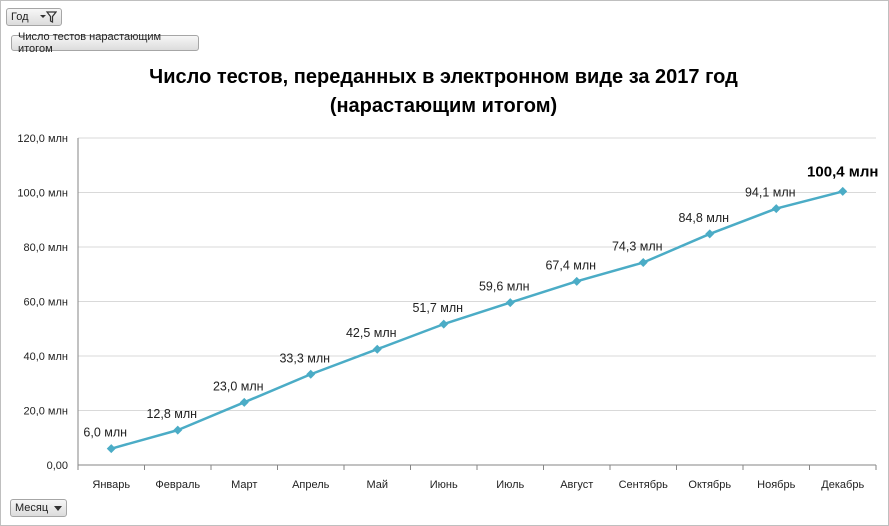 This screenshot has width=889, height=526. I want to click on y-tick-label: 120,0 млн, so click(42, 139).